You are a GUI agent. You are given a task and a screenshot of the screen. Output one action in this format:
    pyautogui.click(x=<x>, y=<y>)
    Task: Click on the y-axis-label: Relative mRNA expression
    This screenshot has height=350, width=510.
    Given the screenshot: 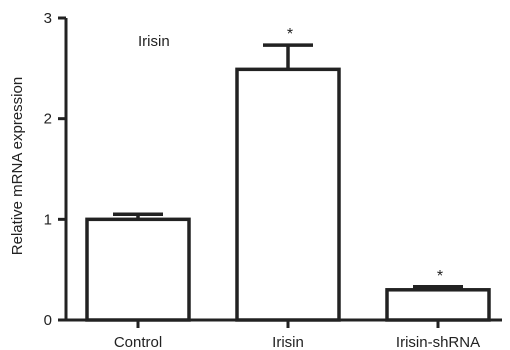 What is the action you would take?
    pyautogui.click(x=17, y=166)
    